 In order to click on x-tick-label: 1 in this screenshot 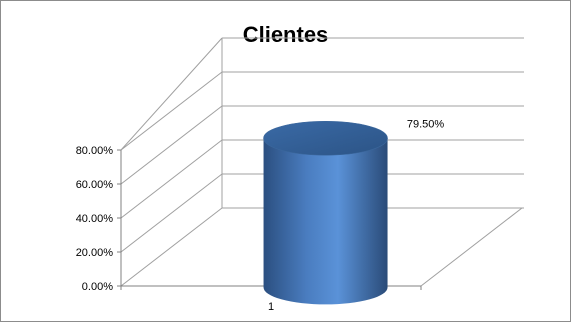, I will do `click(271, 307)`.